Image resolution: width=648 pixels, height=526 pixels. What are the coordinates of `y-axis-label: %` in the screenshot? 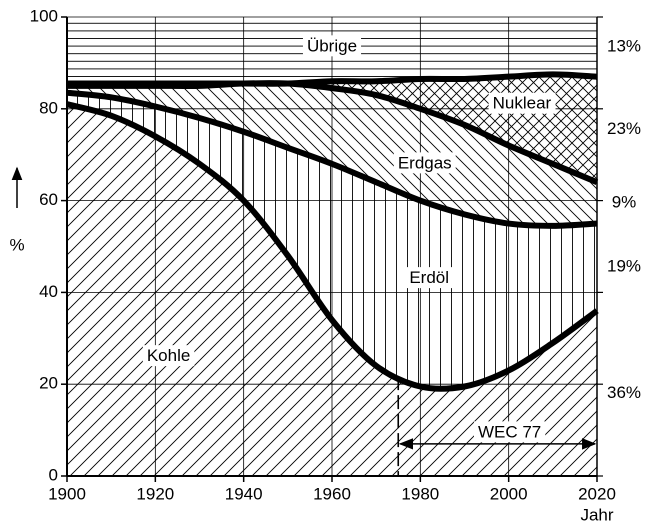 It's located at (16, 244).